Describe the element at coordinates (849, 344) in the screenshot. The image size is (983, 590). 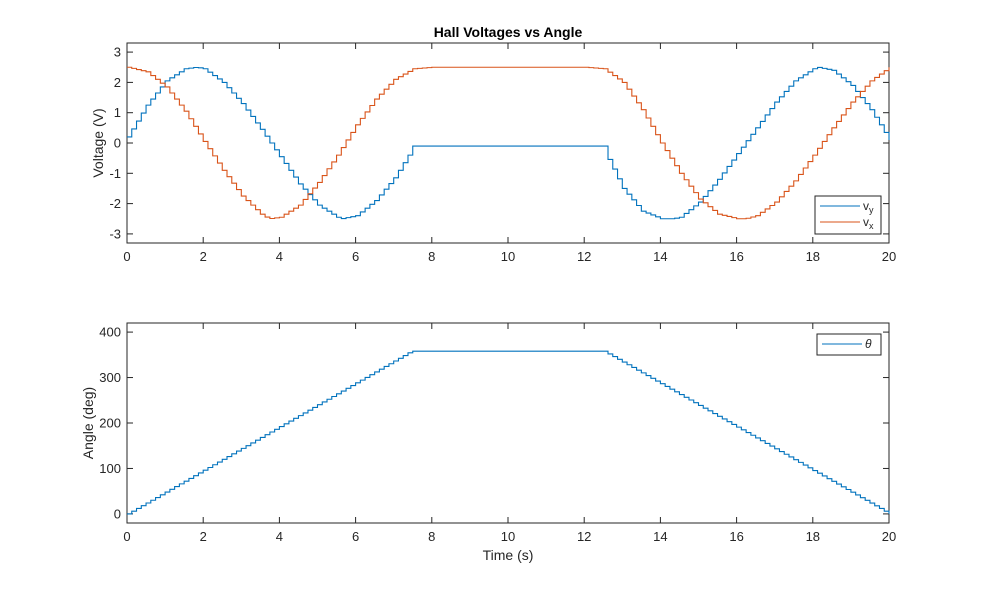
I see `legend: θ` at that location.